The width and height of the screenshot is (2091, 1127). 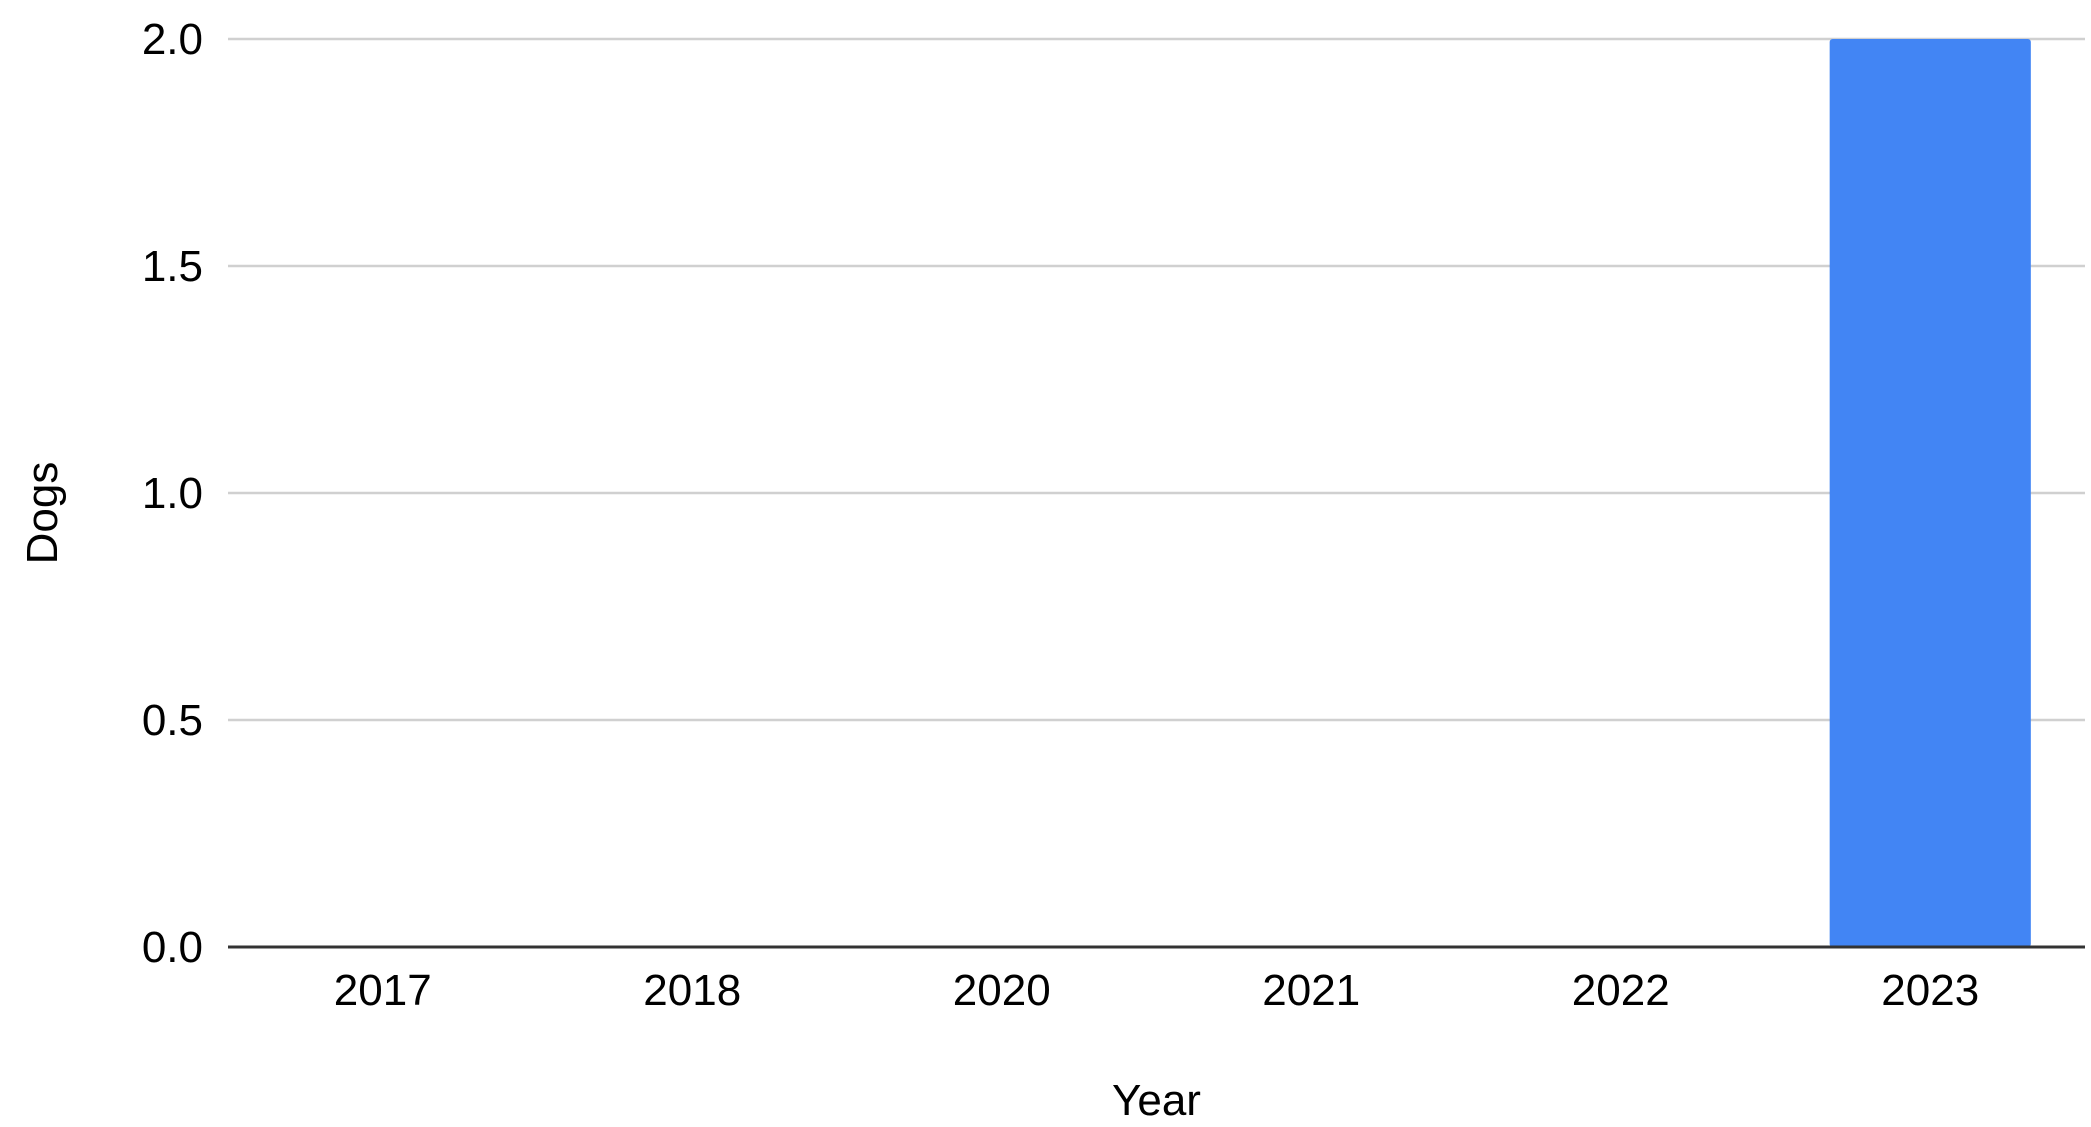 What do you see at coordinates (42, 513) in the screenshot?
I see `y-axis-title: Dogs` at bounding box center [42, 513].